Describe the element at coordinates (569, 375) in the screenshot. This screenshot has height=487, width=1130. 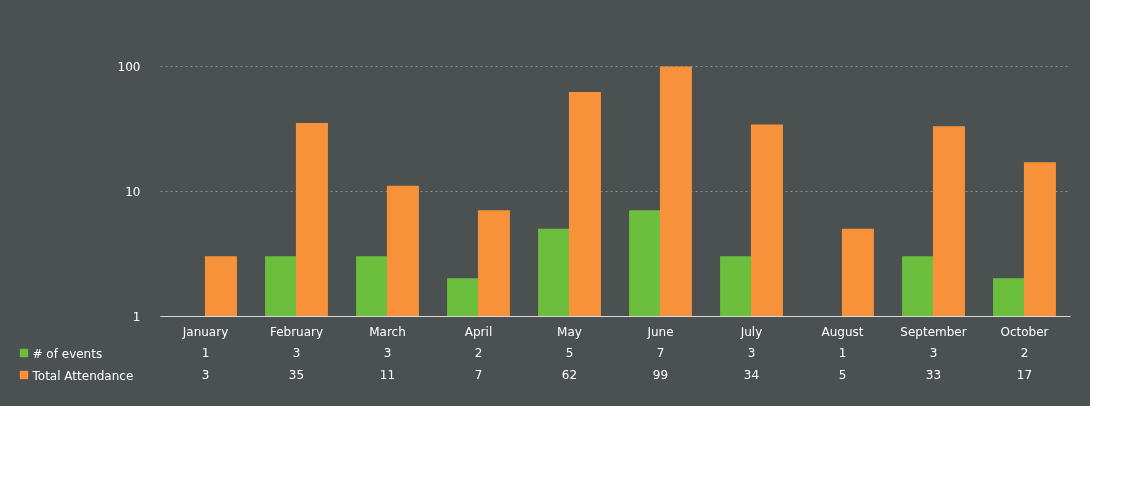
I see `data-label: 62` at that location.